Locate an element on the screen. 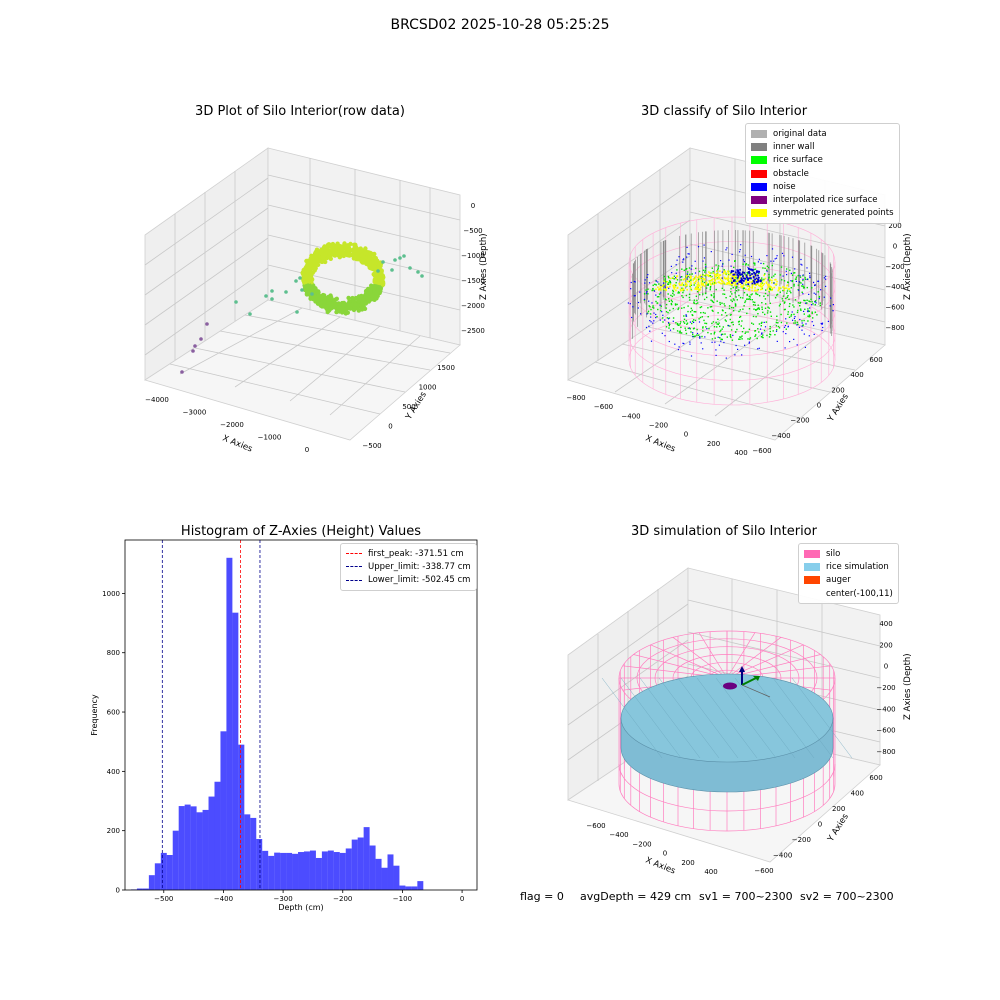 Image resolution: width=1000 pixels, height=1000 pixels. legend-label: Upper_limit: -338.77 cm is located at coordinates (419, 566).